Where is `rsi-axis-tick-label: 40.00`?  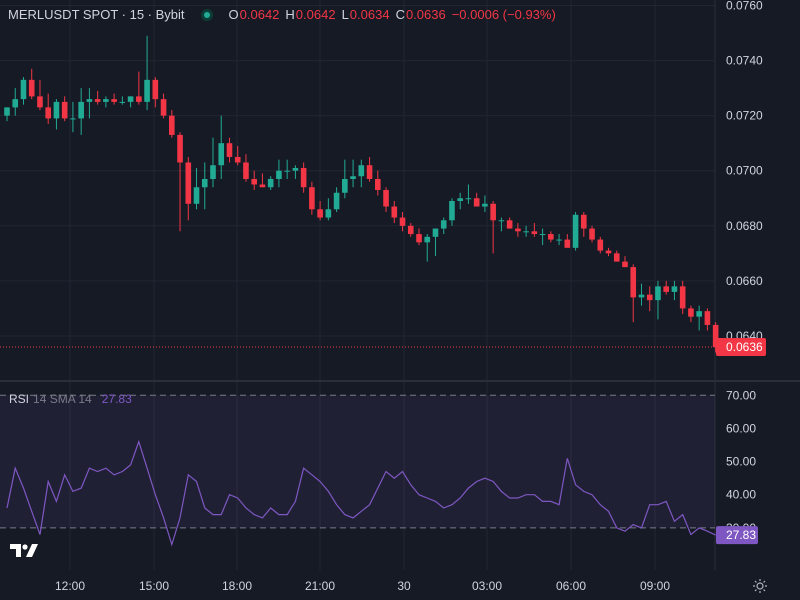
rsi-axis-tick-label: 40.00 is located at coordinates (741, 495).